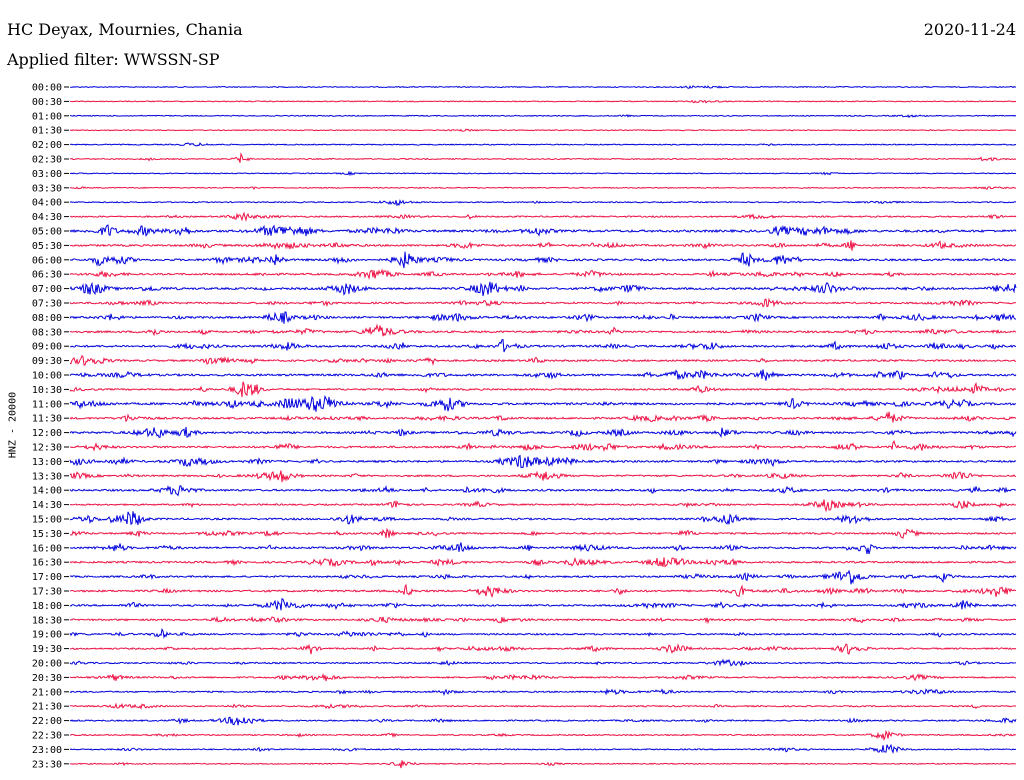  I want to click on row-label: 12:00, so click(47, 433).